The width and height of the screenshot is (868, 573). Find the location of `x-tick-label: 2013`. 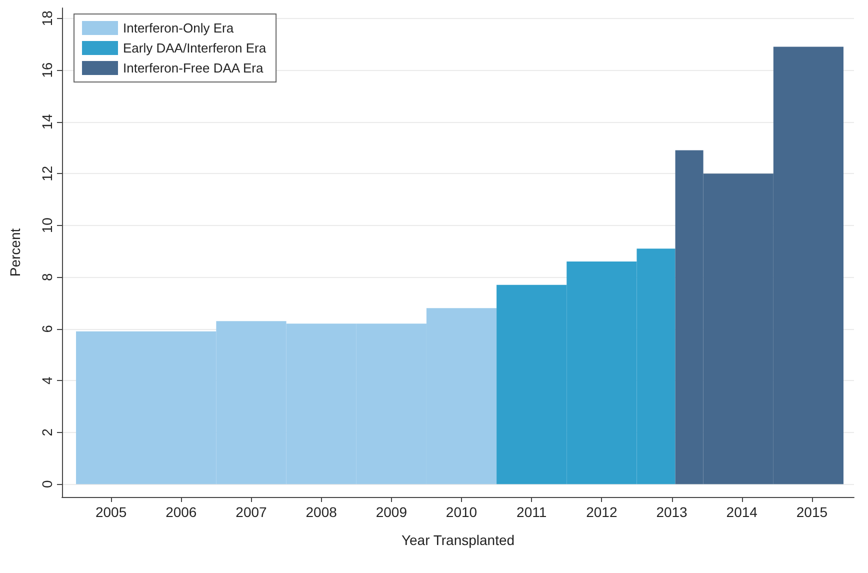

x-tick-label: 2013 is located at coordinates (672, 512).